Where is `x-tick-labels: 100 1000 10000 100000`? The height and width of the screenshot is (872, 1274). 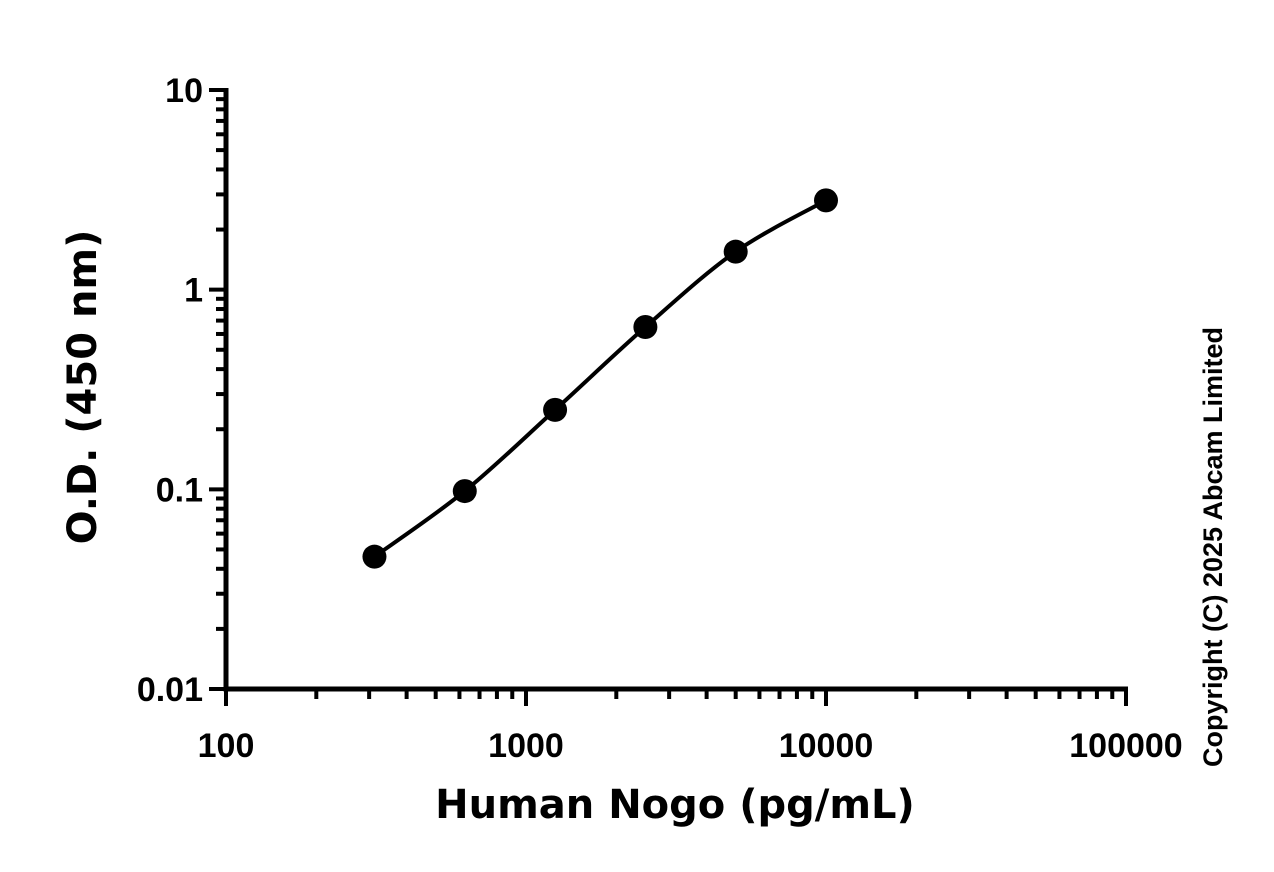 x-tick-labels: 100 1000 10000 100000 is located at coordinates (690, 746).